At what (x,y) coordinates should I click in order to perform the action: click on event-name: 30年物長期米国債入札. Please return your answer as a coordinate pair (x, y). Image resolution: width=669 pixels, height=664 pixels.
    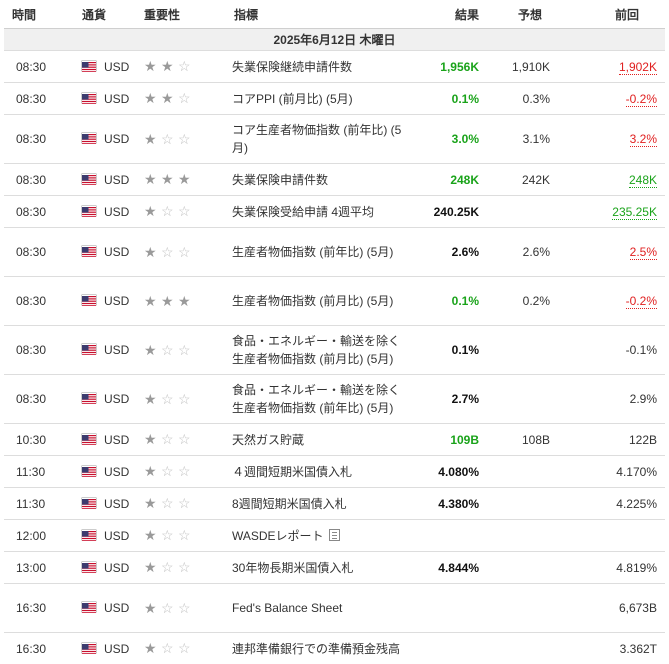
    Looking at the image, I should click on (292, 568).